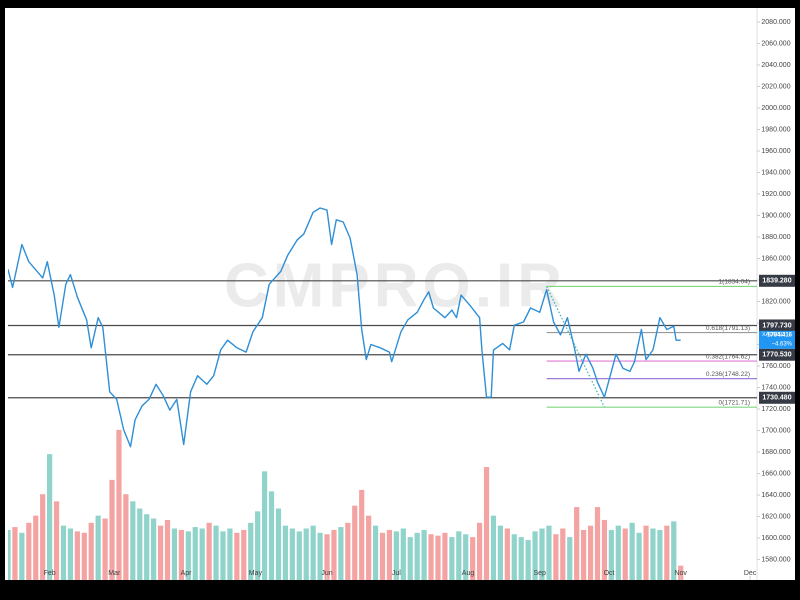 This screenshot has height=600, width=800. I want to click on x-tick-label: May, so click(256, 573).